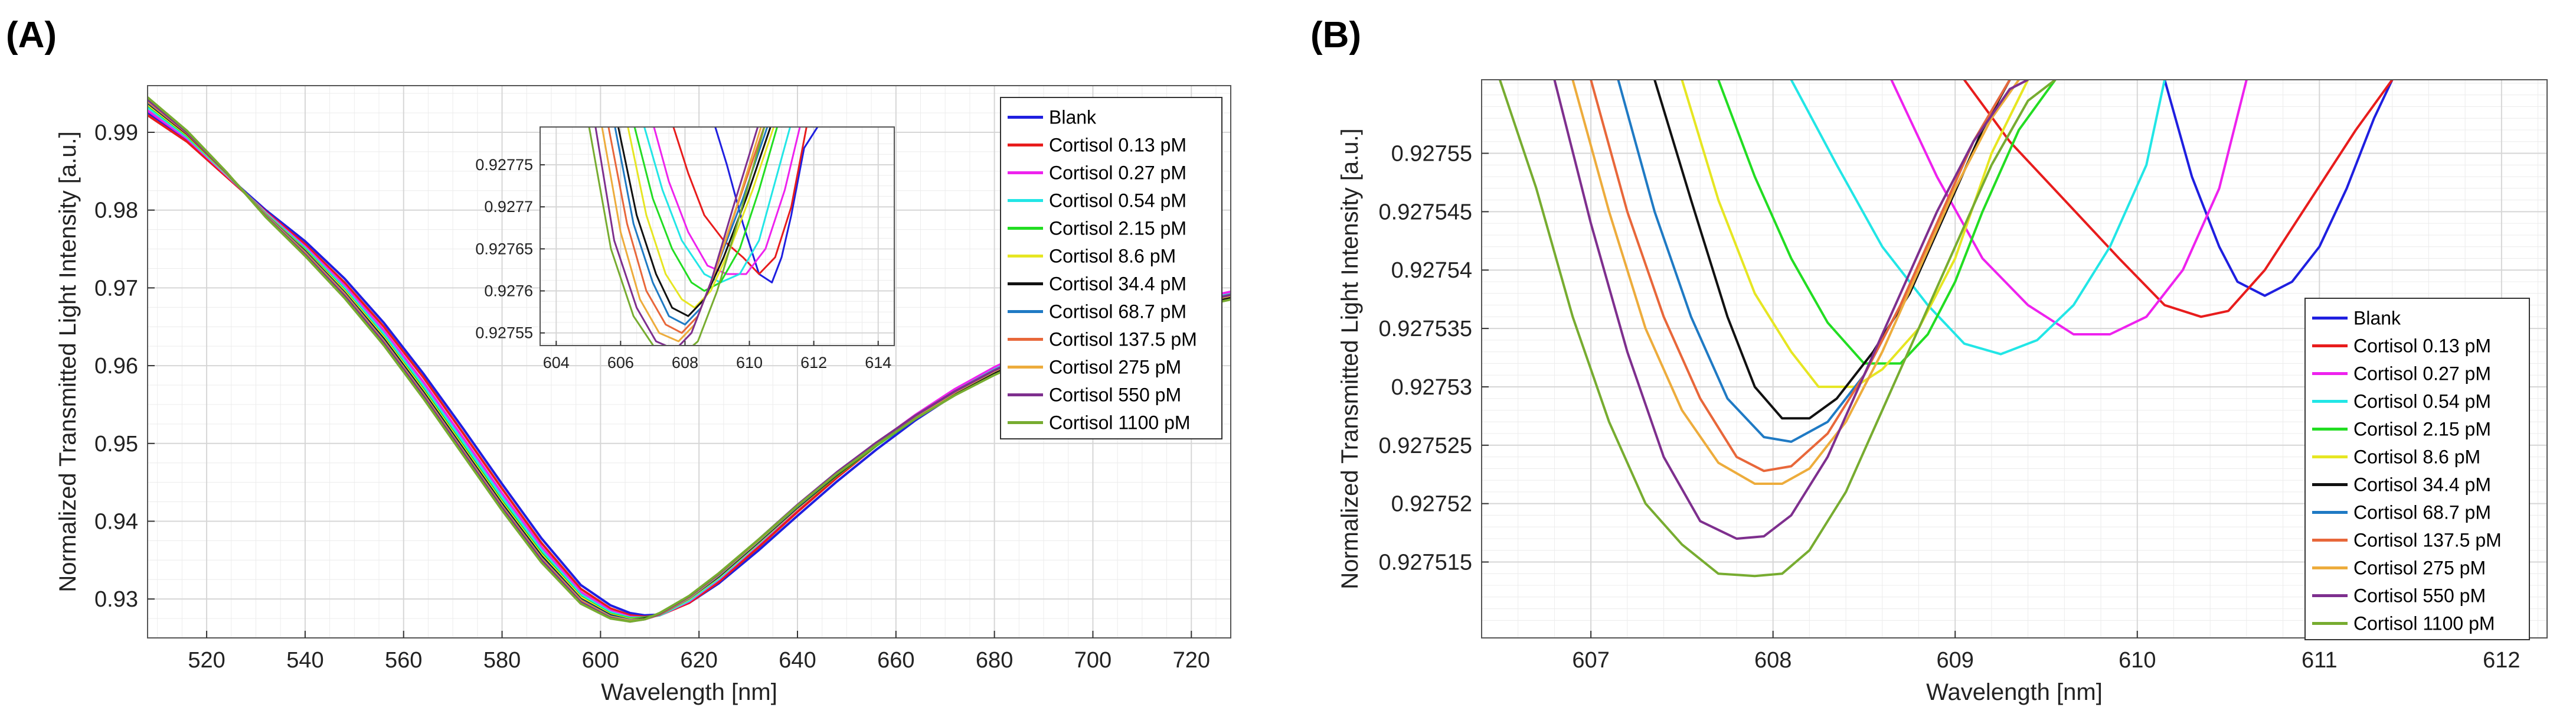 The height and width of the screenshot is (720, 2576). What do you see at coordinates (2320, 660) in the screenshot?
I see `x-tick-label: 611` at bounding box center [2320, 660].